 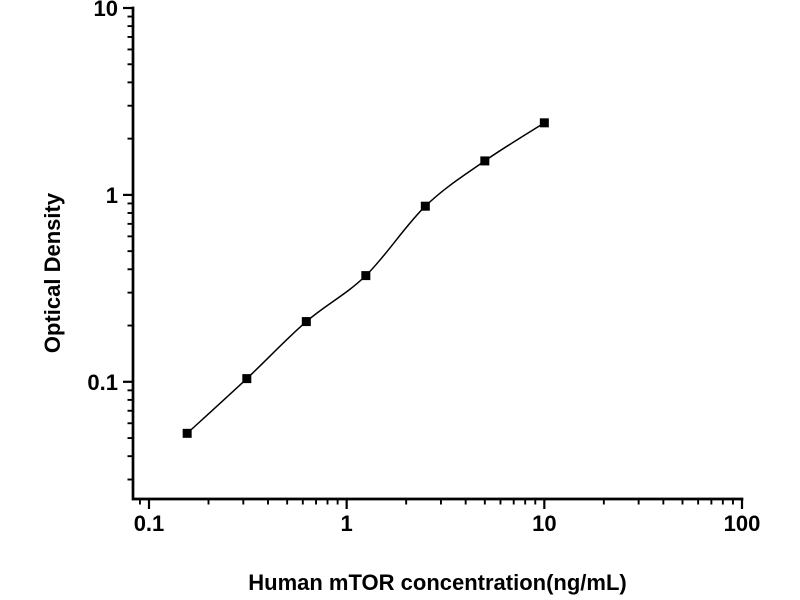 I want to click on y-tick-label-10: 10, so click(x=106, y=10).